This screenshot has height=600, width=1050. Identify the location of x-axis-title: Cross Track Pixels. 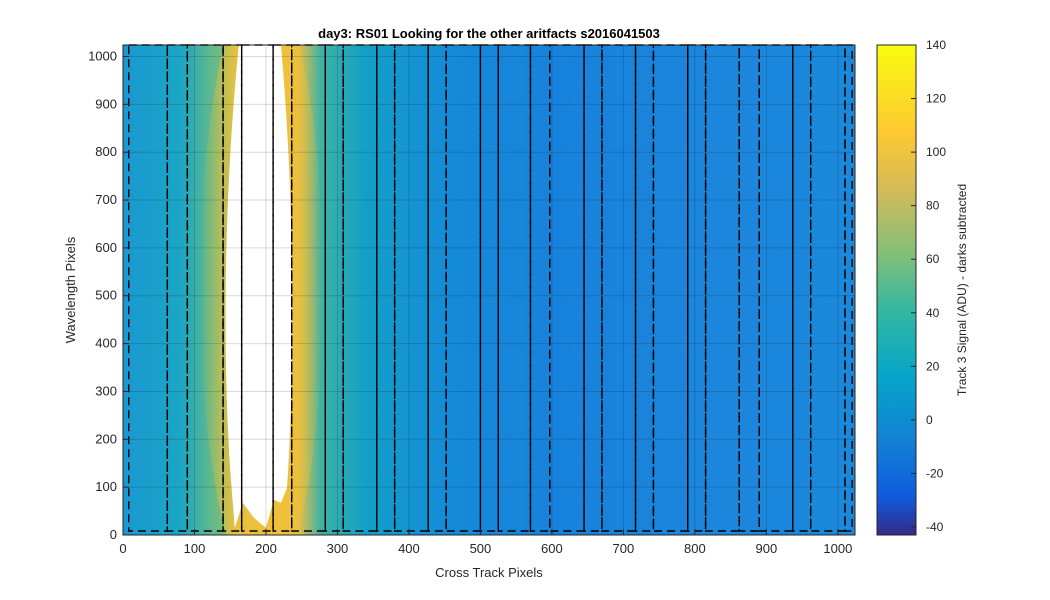
(489, 572).